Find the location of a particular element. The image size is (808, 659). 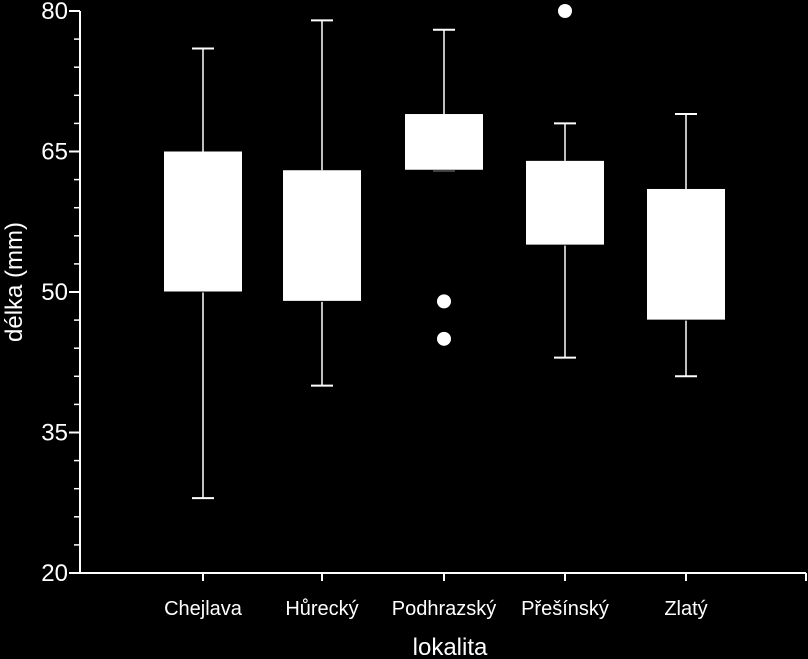

x-axis: Chejlava Hůrecký Podhrazský Přešínský Zlatý is located at coordinates (443, 596).